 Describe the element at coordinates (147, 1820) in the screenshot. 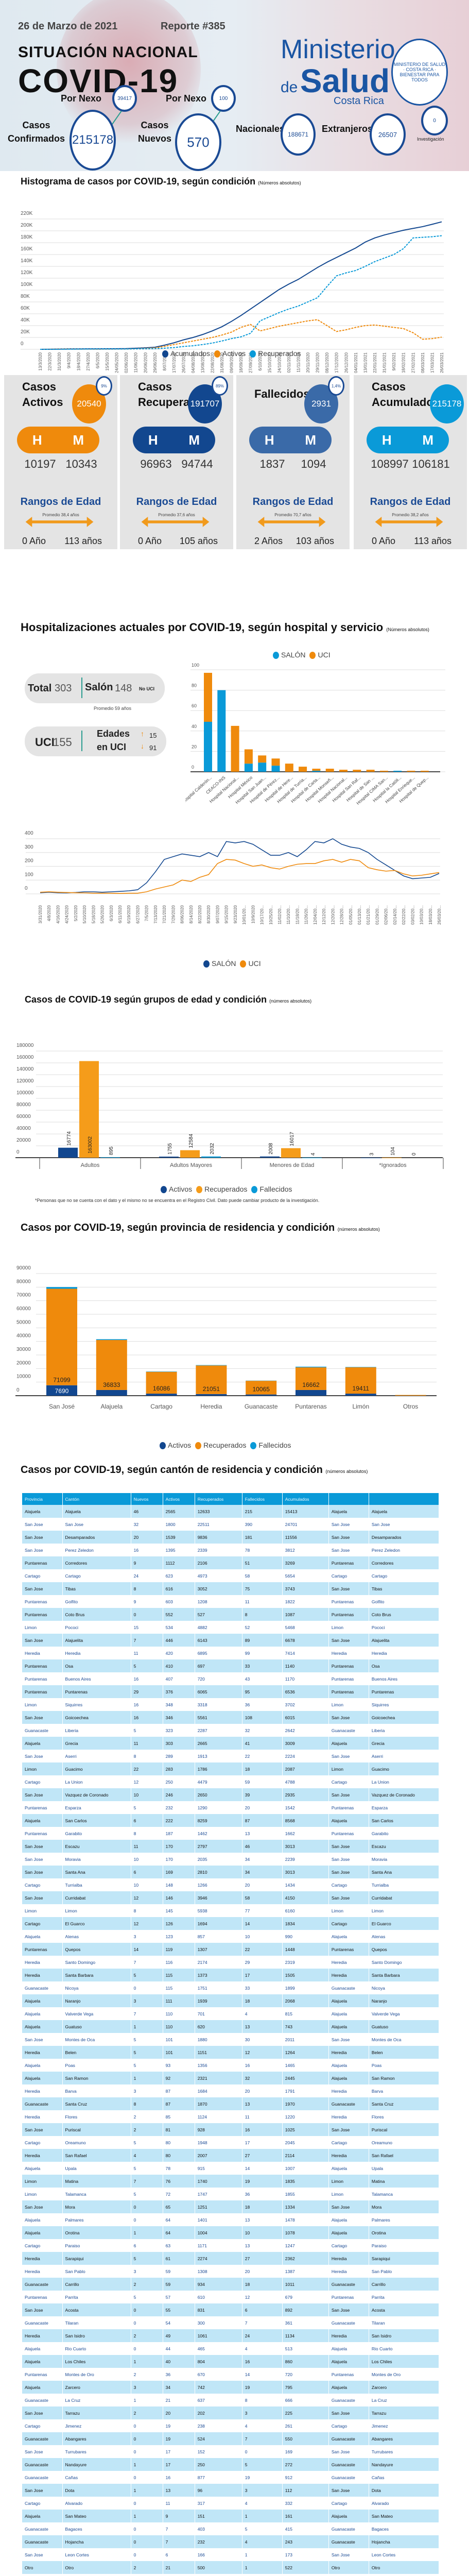

I see `table-cell: 6` at that location.